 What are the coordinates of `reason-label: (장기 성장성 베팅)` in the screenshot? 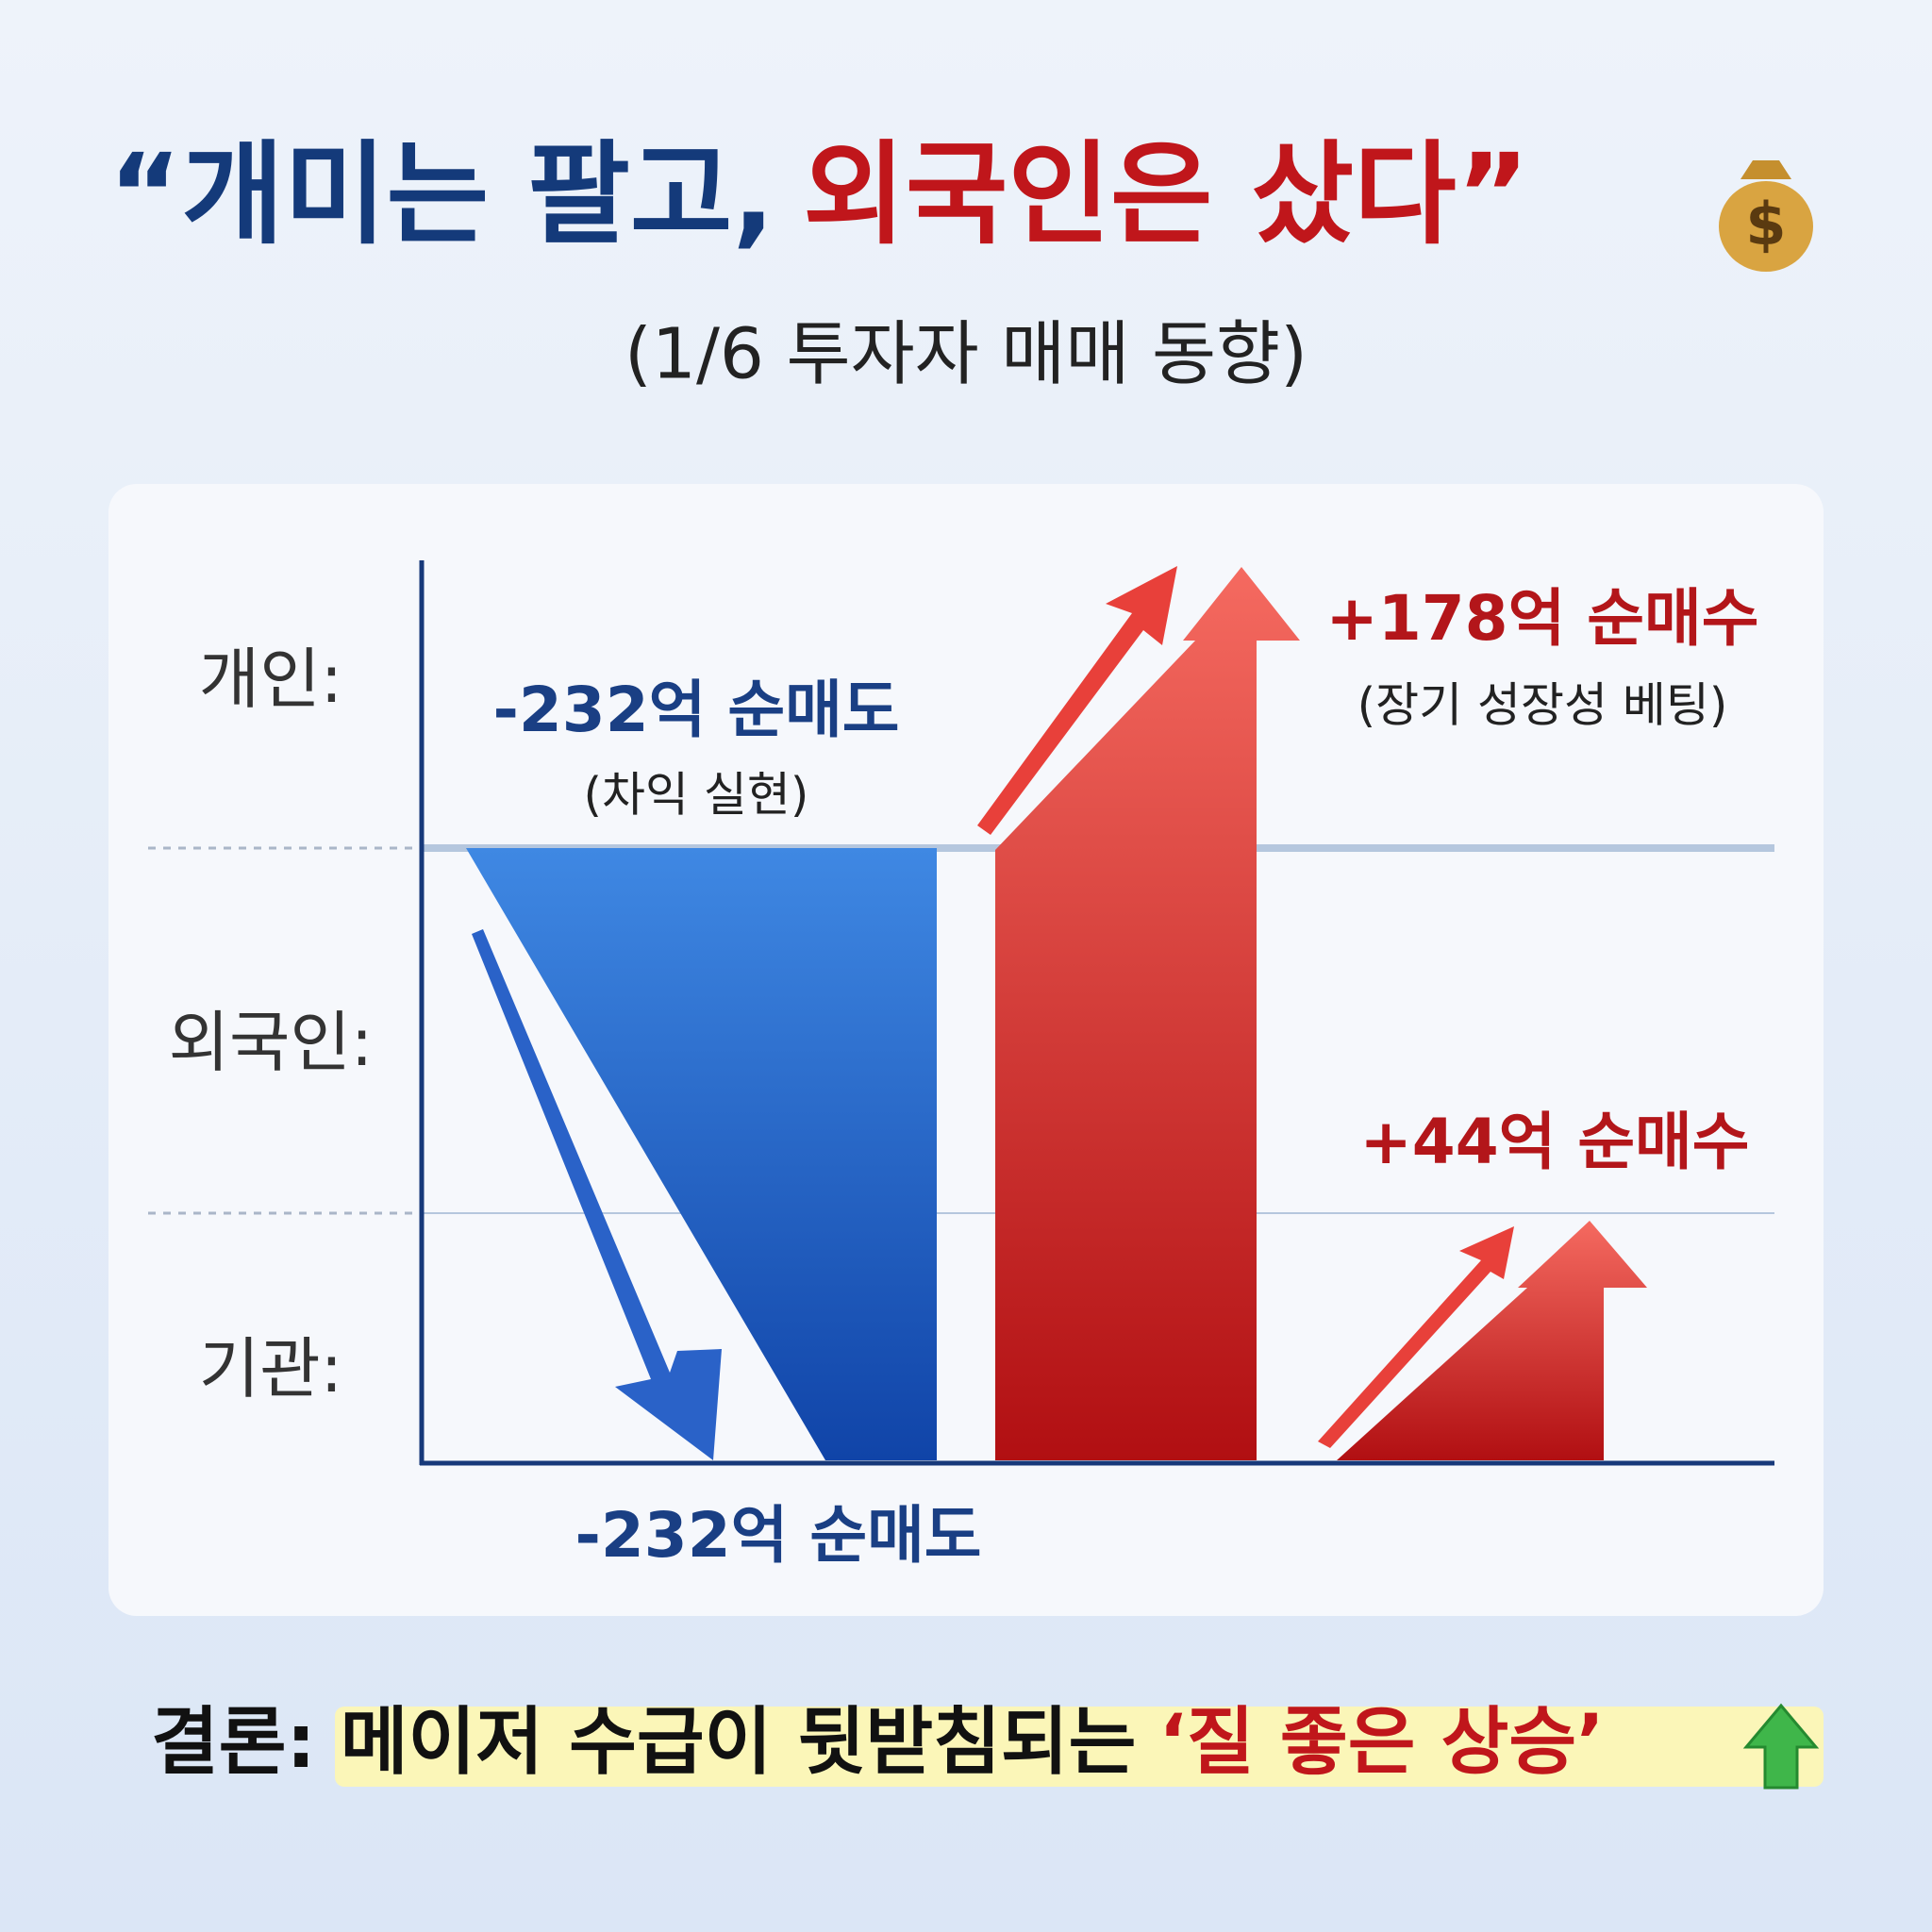 It's located at (1542, 705).